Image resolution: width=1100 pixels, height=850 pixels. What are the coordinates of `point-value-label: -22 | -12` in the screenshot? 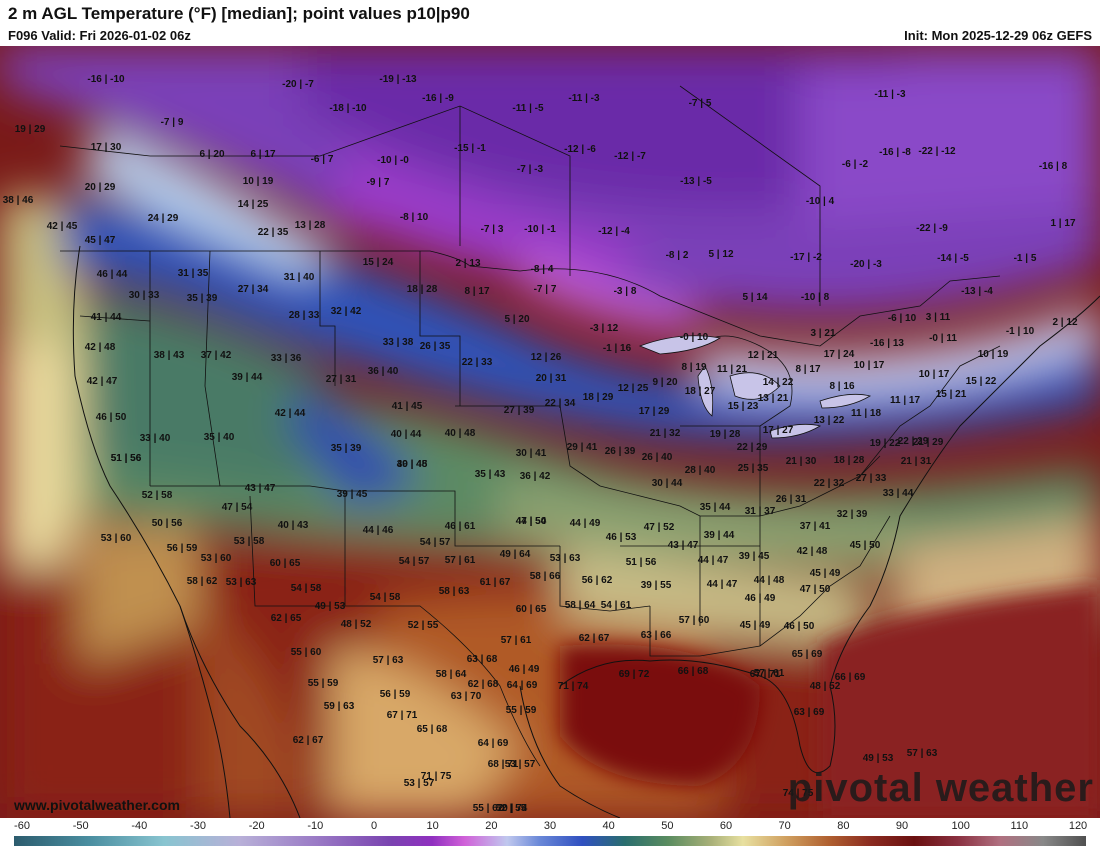 It's located at (937, 151).